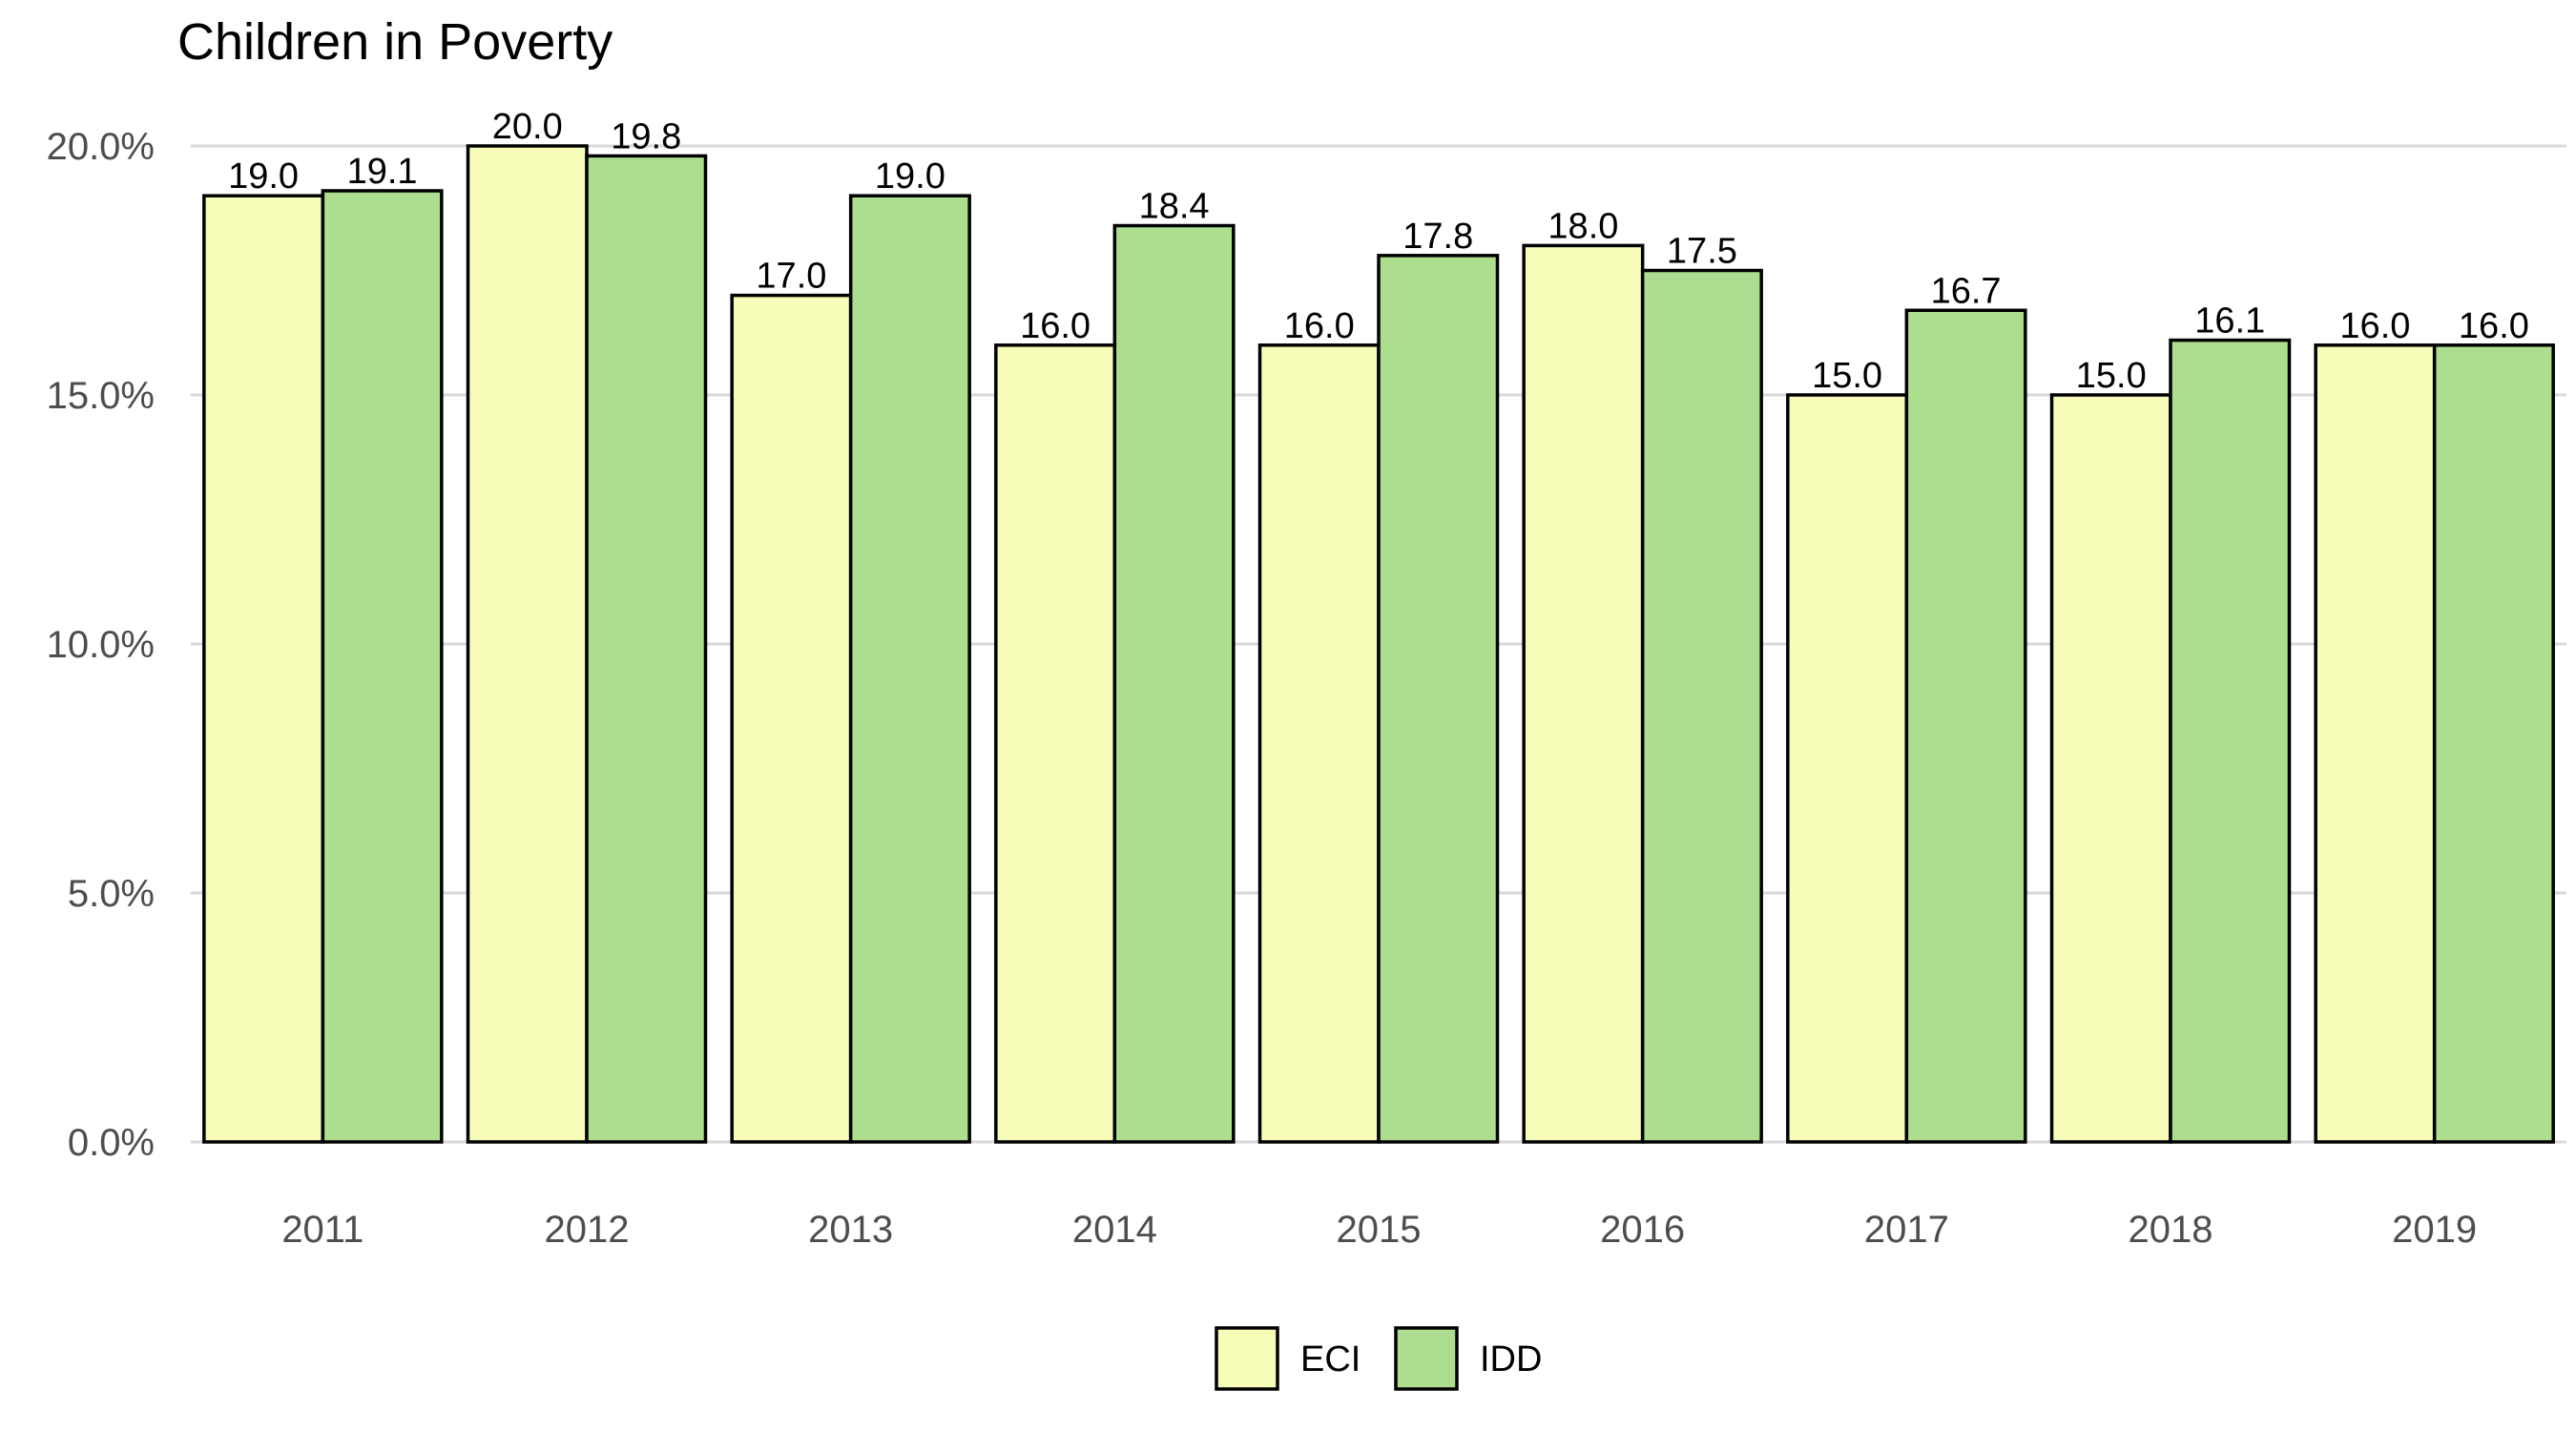 The image size is (2576, 1431). I want to click on x-tick-label-2011: 2011, so click(322, 1230).